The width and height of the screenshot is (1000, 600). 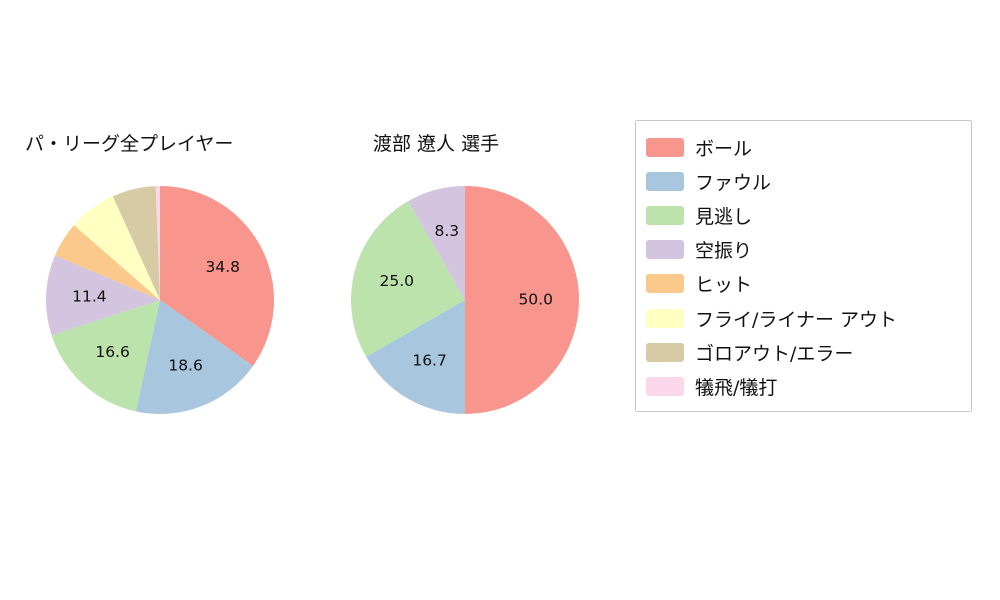 What do you see at coordinates (397, 281) in the screenshot?
I see `pie-value-label: 25.0` at bounding box center [397, 281].